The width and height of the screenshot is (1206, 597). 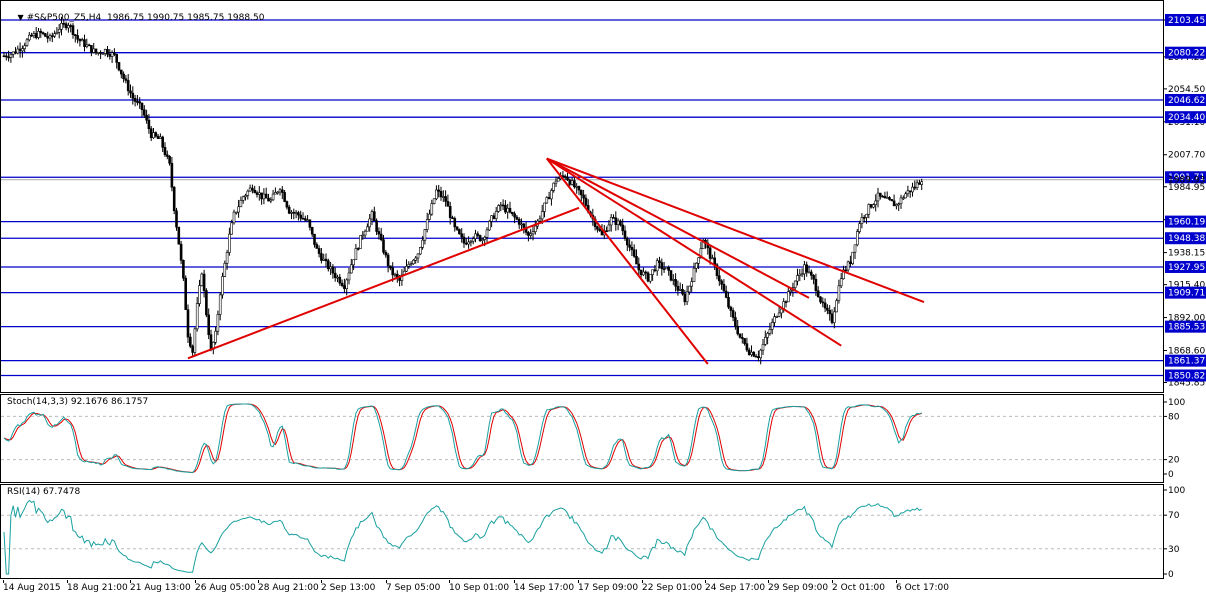 What do you see at coordinates (1186, 328) in the screenshot?
I see `level-tag-label: 1885.53` at bounding box center [1186, 328].